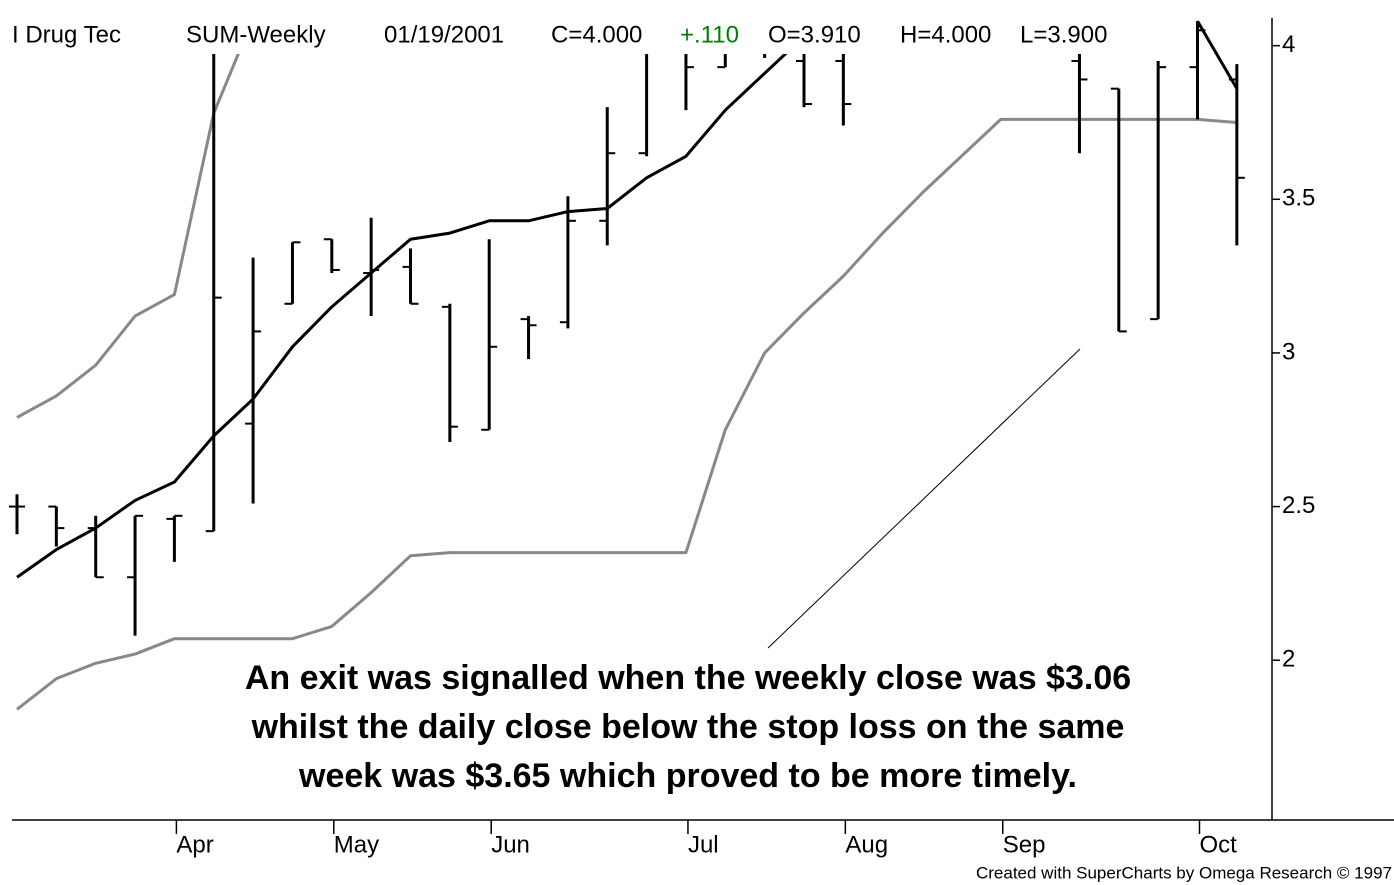  What do you see at coordinates (945, 34) in the screenshot?
I see `header-item: H=4.000` at bounding box center [945, 34].